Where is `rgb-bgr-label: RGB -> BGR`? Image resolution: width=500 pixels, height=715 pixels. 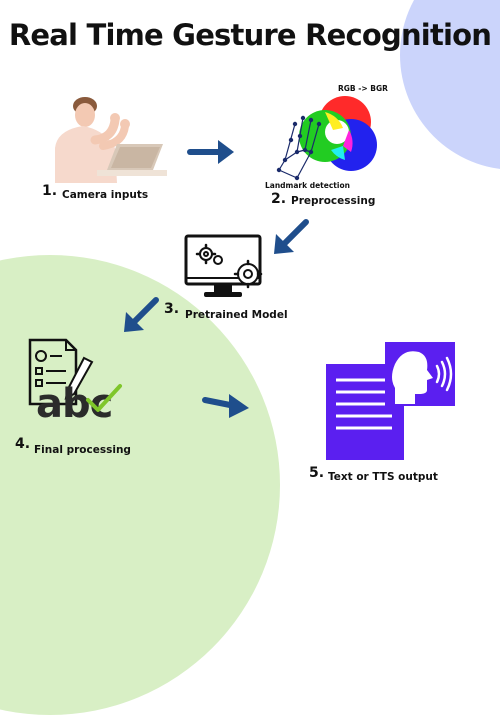 rgb-bgr-label: RGB -> BGR is located at coordinates (363, 88).